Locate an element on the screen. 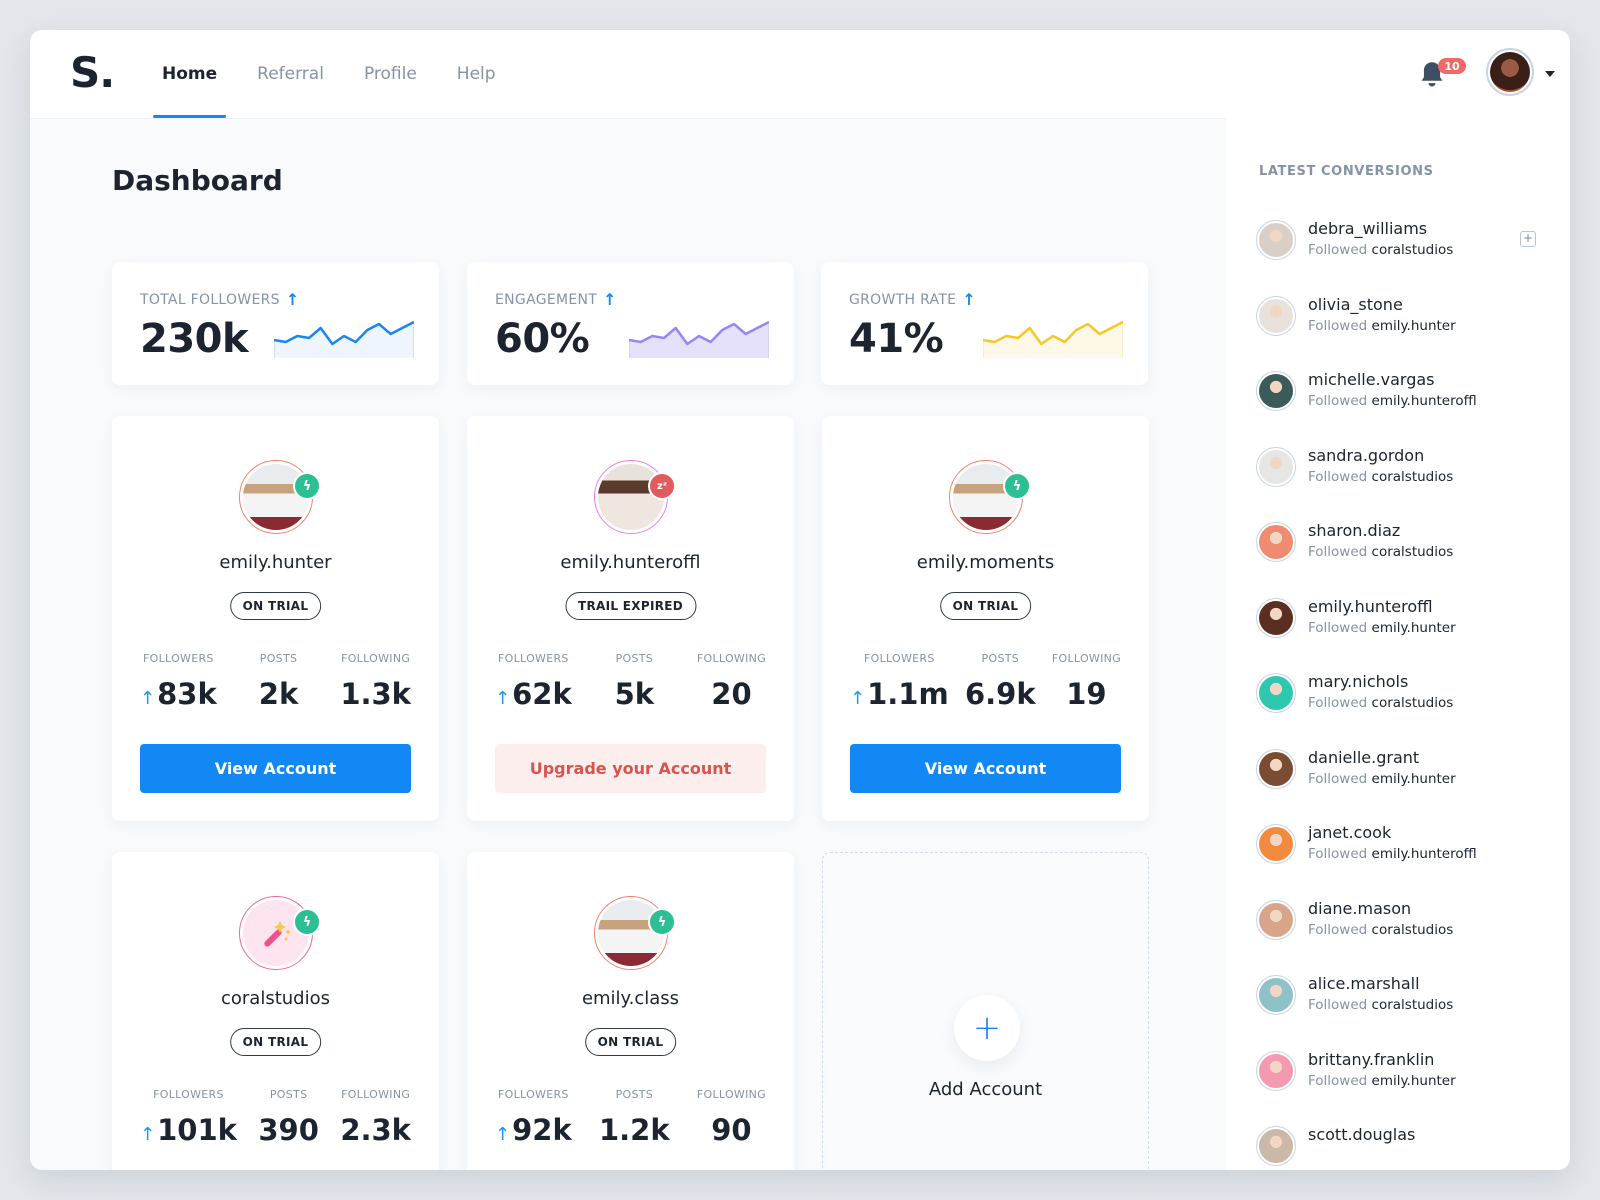 Image resolution: width=1600 pixels, height=1200 pixels. logo: S. is located at coordinates (92, 72).